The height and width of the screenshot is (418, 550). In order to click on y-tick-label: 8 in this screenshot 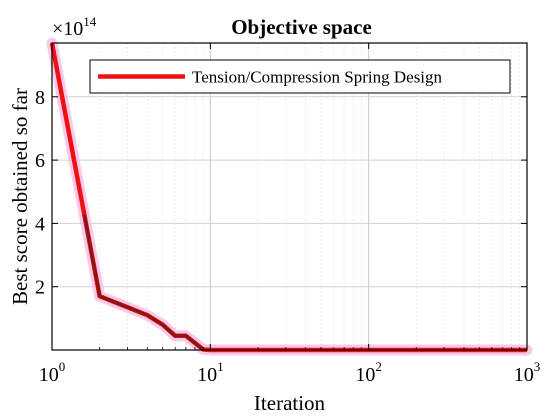, I will do `click(40, 98)`.